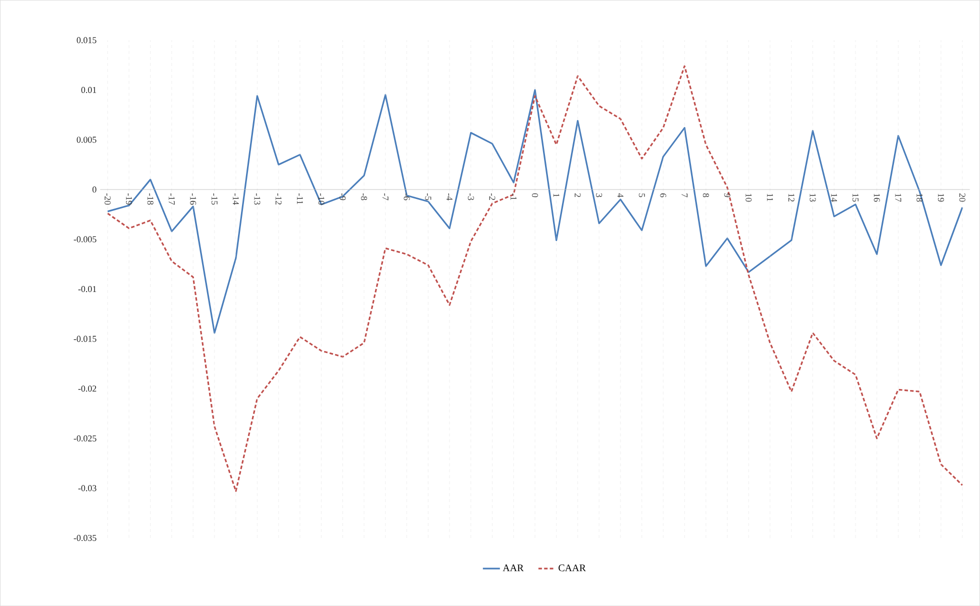  What do you see at coordinates (877, 198) in the screenshot?
I see `x-tick-label: 16` at bounding box center [877, 198].